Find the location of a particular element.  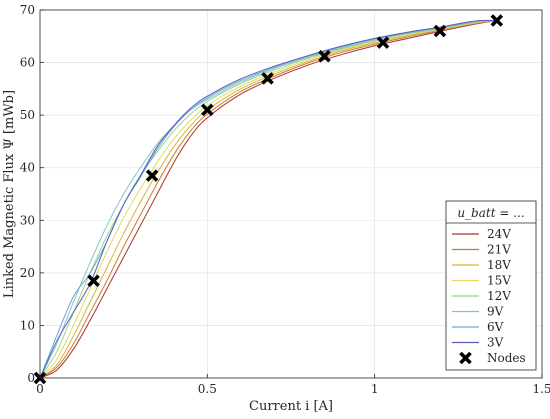

y-tick-label: 10 is located at coordinates (27, 325).